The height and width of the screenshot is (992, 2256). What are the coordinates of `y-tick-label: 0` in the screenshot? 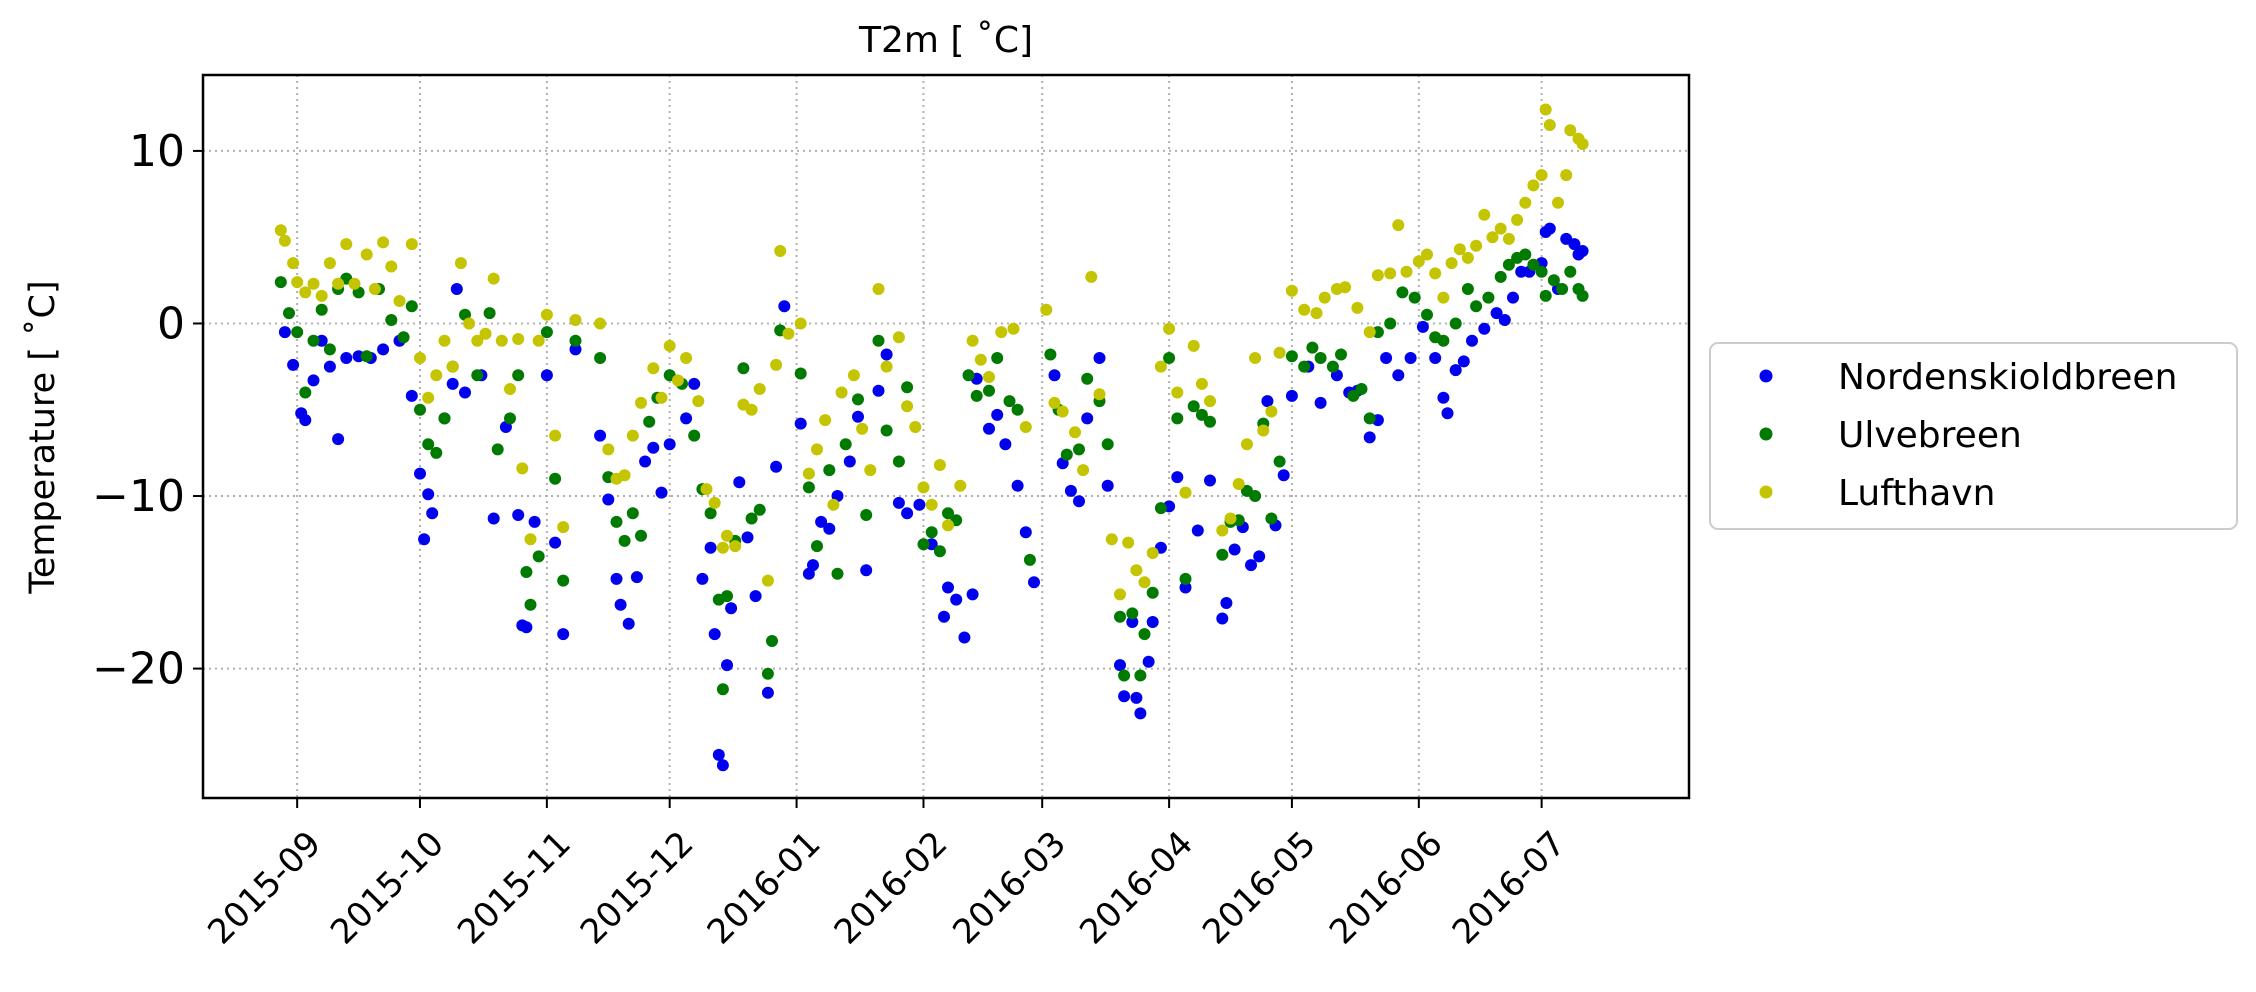 It's located at (171, 323).